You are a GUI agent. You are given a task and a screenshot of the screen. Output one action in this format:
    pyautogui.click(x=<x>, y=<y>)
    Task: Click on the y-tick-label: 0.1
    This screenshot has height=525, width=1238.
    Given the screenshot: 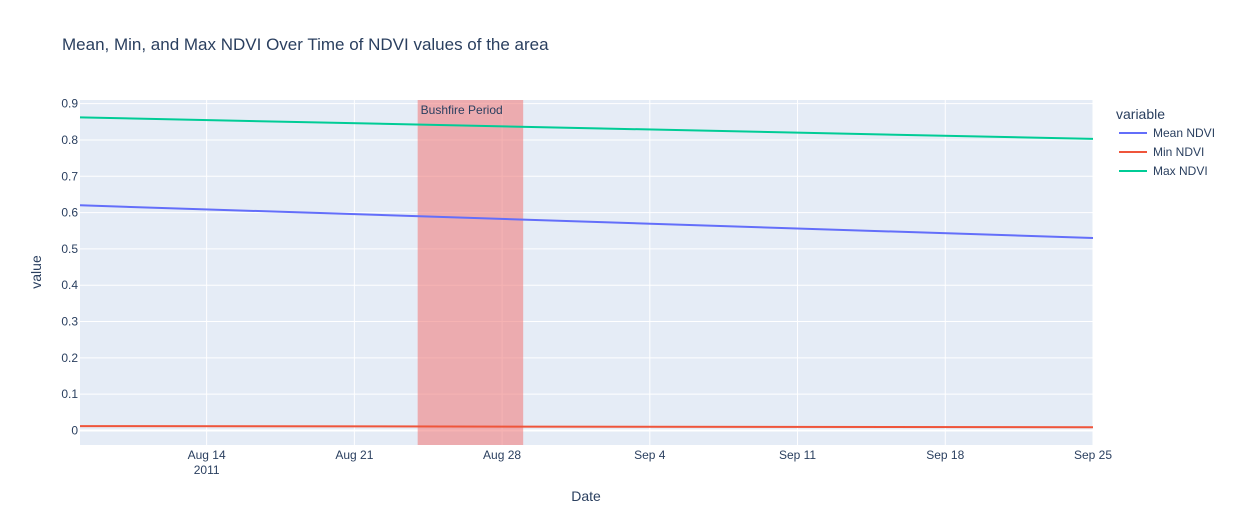 What is the action you would take?
    pyautogui.click(x=69, y=394)
    